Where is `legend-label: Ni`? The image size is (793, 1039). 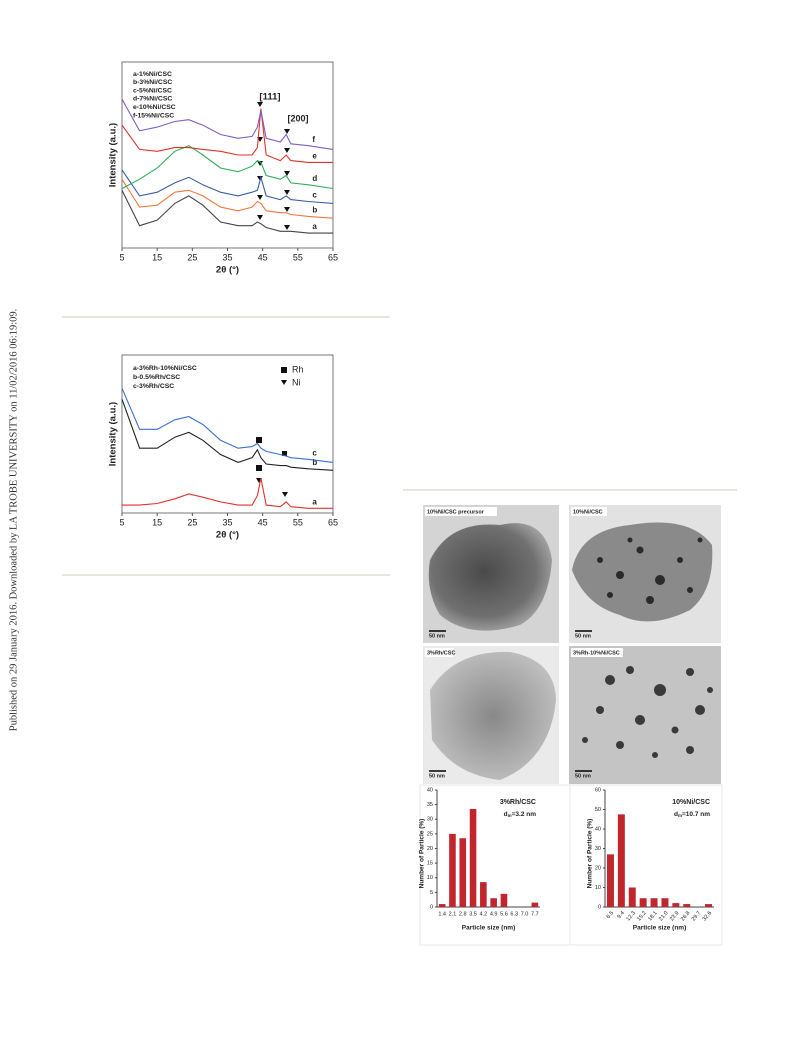 legend-label: Ni is located at coordinates (296, 382).